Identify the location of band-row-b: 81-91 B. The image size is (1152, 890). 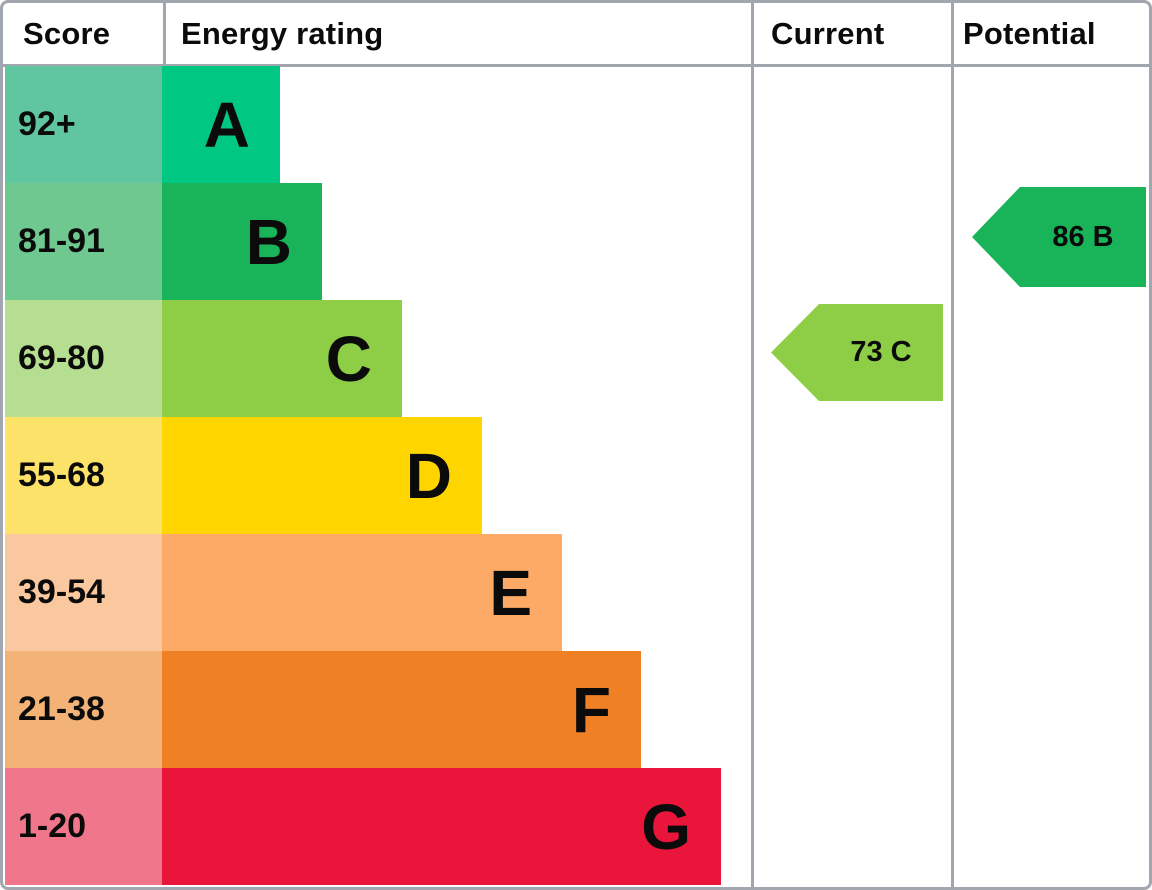
(363, 241).